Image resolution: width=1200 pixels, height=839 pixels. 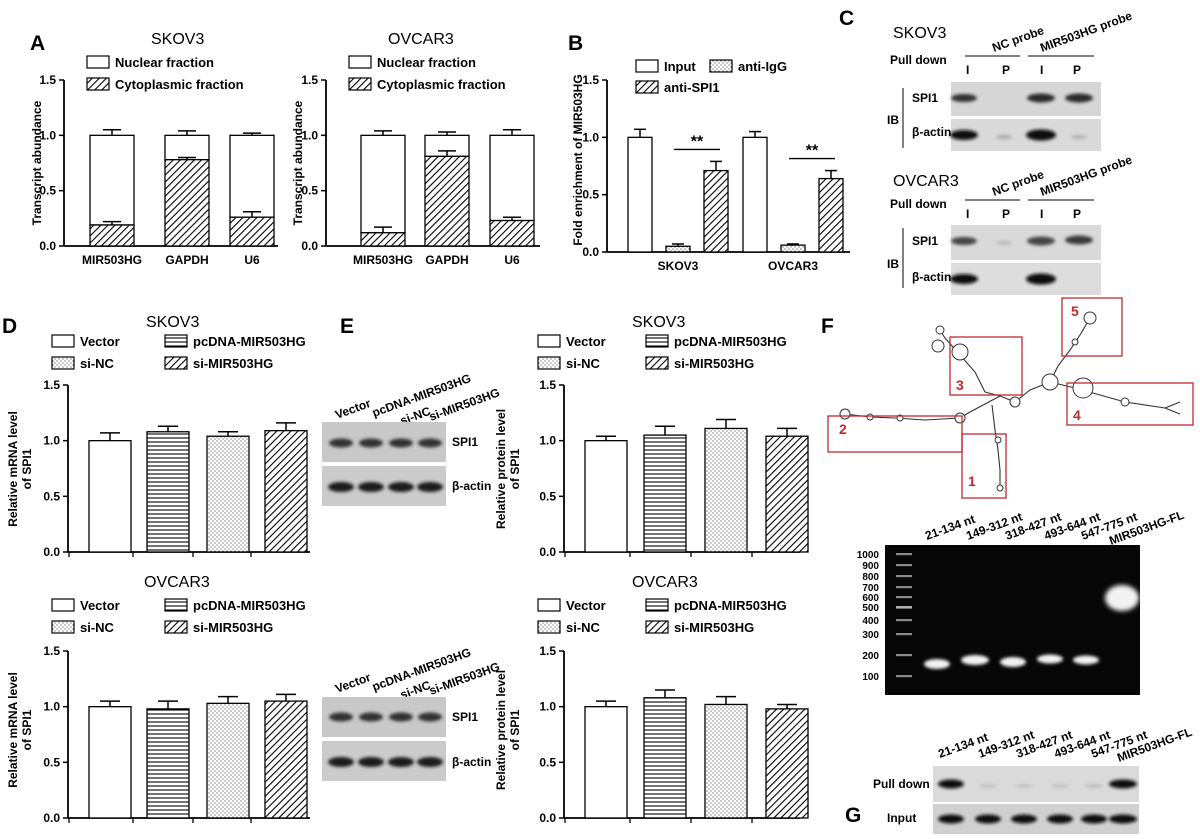 I want to click on legend-a-skov3: Nuclear fraction Cytoplasmic fraction, so click(x=165, y=73).